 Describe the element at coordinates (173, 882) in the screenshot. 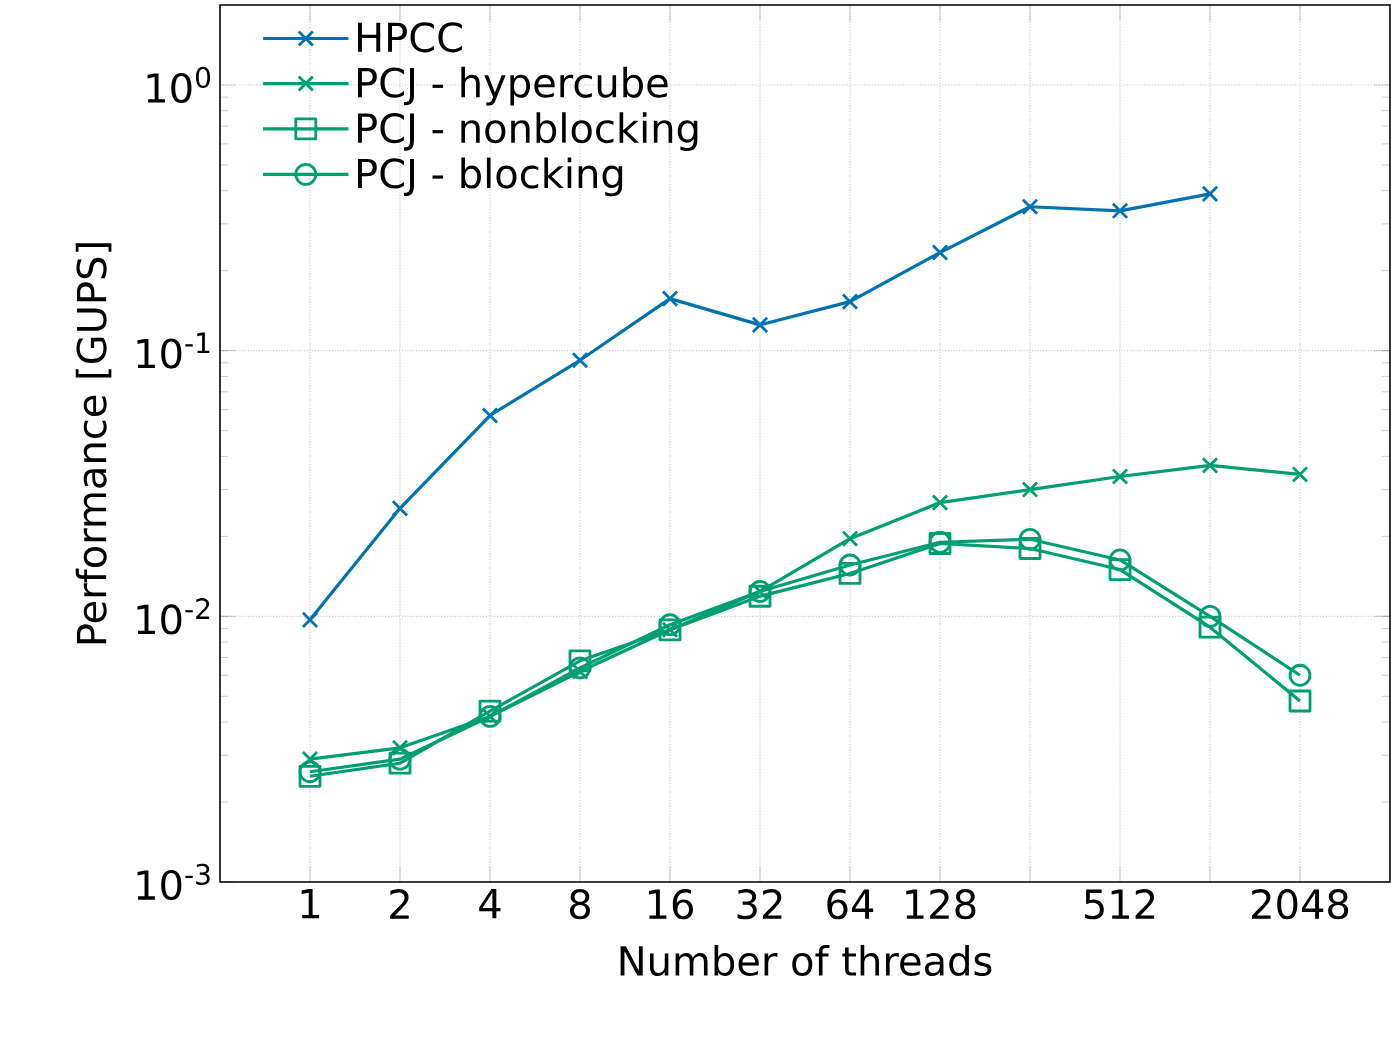

I see `y-tick-label: 10$^{-3}$` at that location.